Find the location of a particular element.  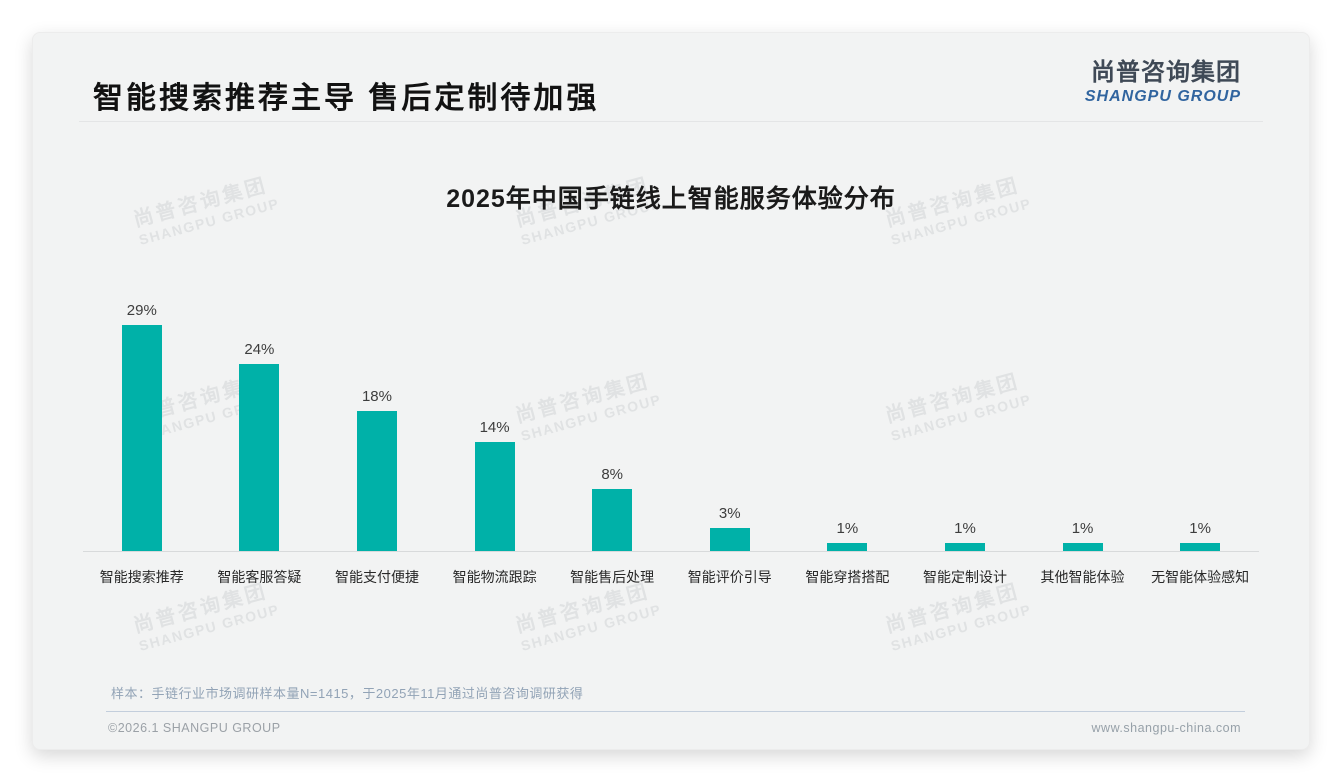

x-axis-label: 智能评价引导 is located at coordinates (729, 577).